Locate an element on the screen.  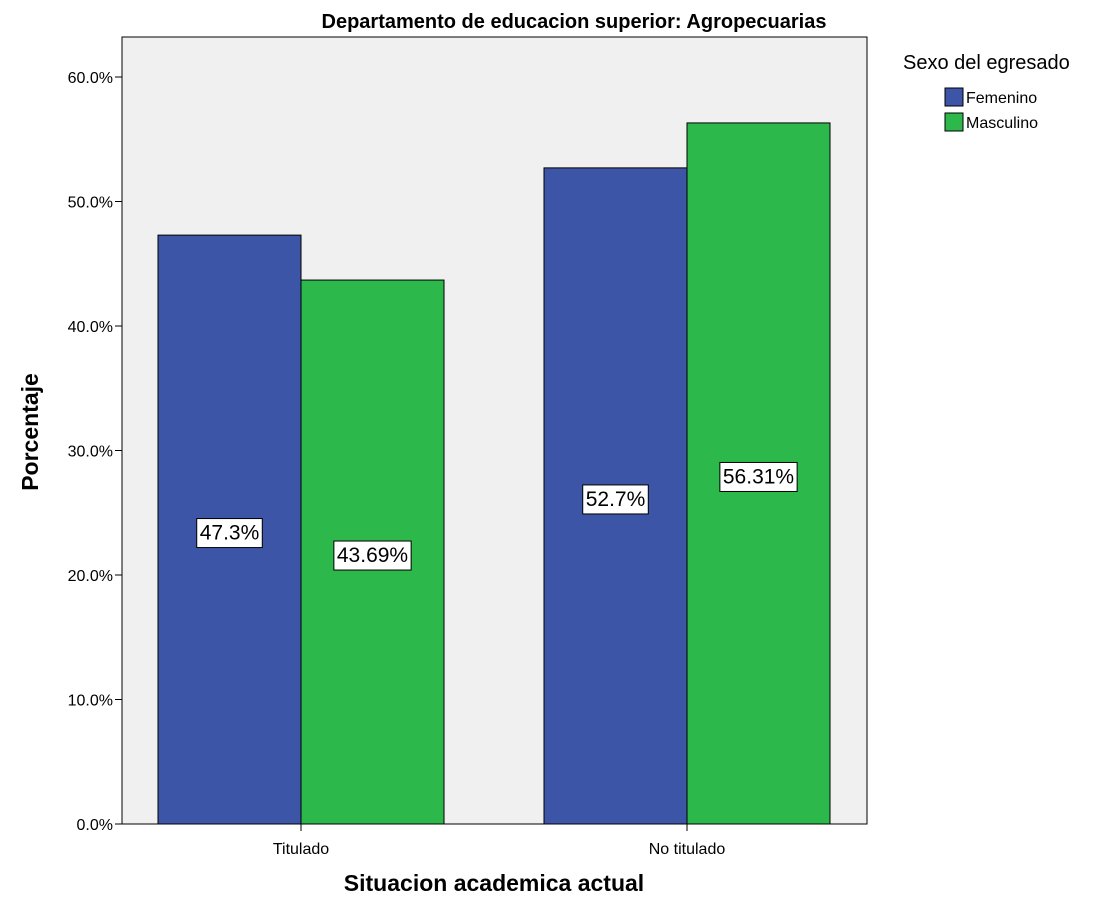
y-axis: 0.0% 10.0% 20.0% 30.0% 40.0% 50.0% 60.0% is located at coordinates (95, 452).